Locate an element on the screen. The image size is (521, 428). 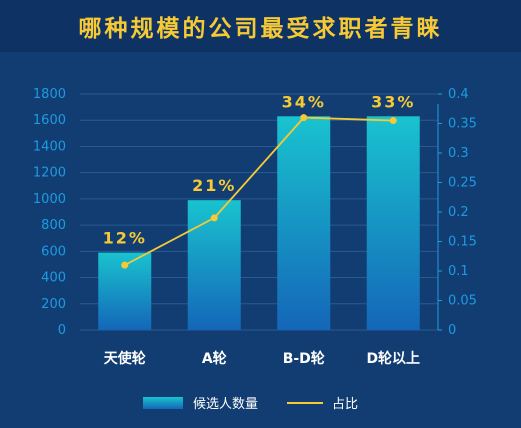
title-bar: 哪种规模的公司最受求职者青睐 is located at coordinates (260, 26).